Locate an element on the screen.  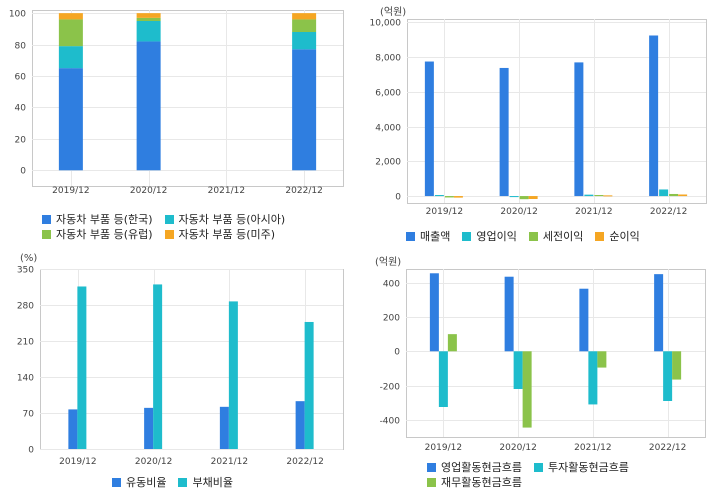
y-tick-label: 350 is located at coordinates (25, 271).